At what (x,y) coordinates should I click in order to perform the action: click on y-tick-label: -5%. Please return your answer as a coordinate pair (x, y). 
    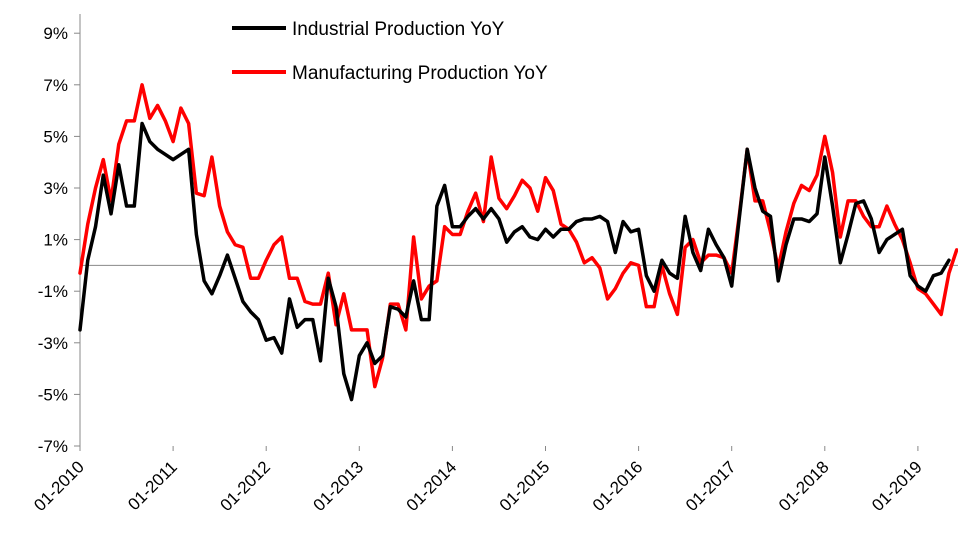
    Looking at the image, I should click on (53, 394).